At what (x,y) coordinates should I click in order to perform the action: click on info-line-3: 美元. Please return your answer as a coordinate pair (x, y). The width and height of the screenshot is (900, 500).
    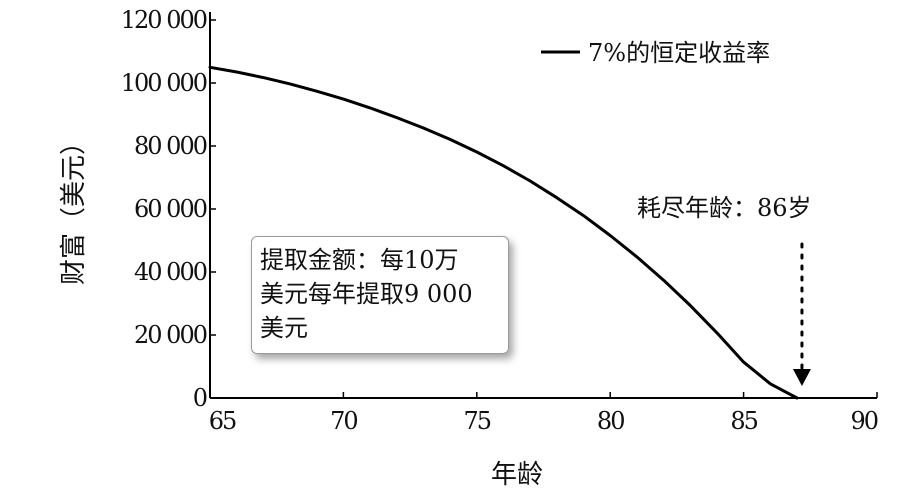
    Looking at the image, I should click on (284, 328).